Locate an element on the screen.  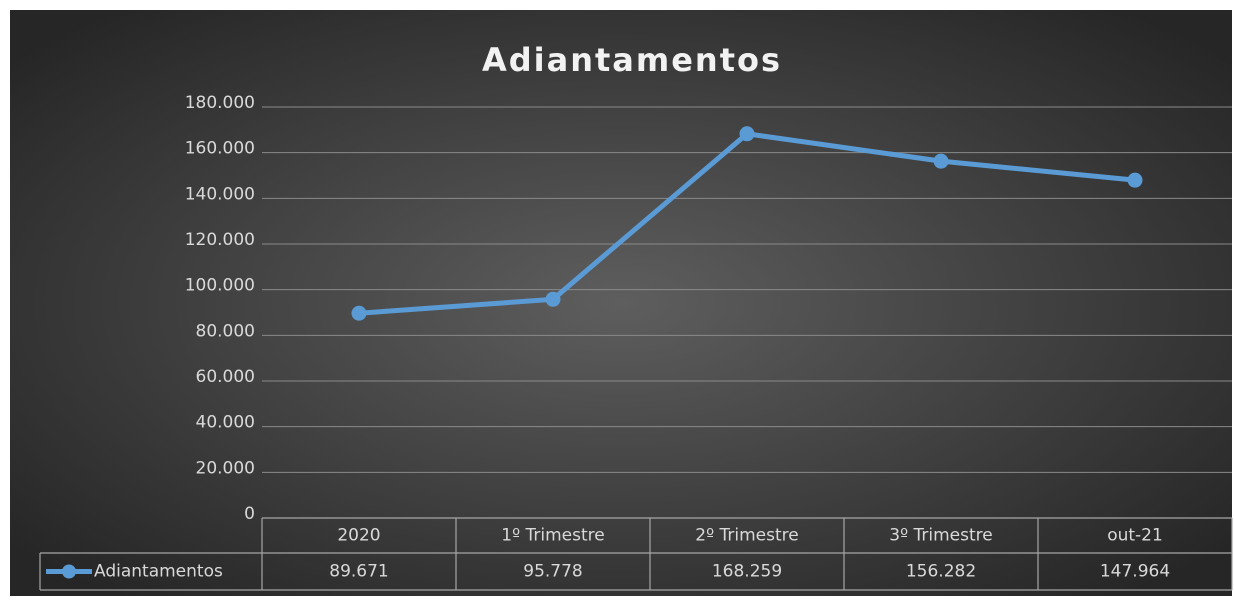
x-tick-label: 2º Trimestre is located at coordinates (746, 536).